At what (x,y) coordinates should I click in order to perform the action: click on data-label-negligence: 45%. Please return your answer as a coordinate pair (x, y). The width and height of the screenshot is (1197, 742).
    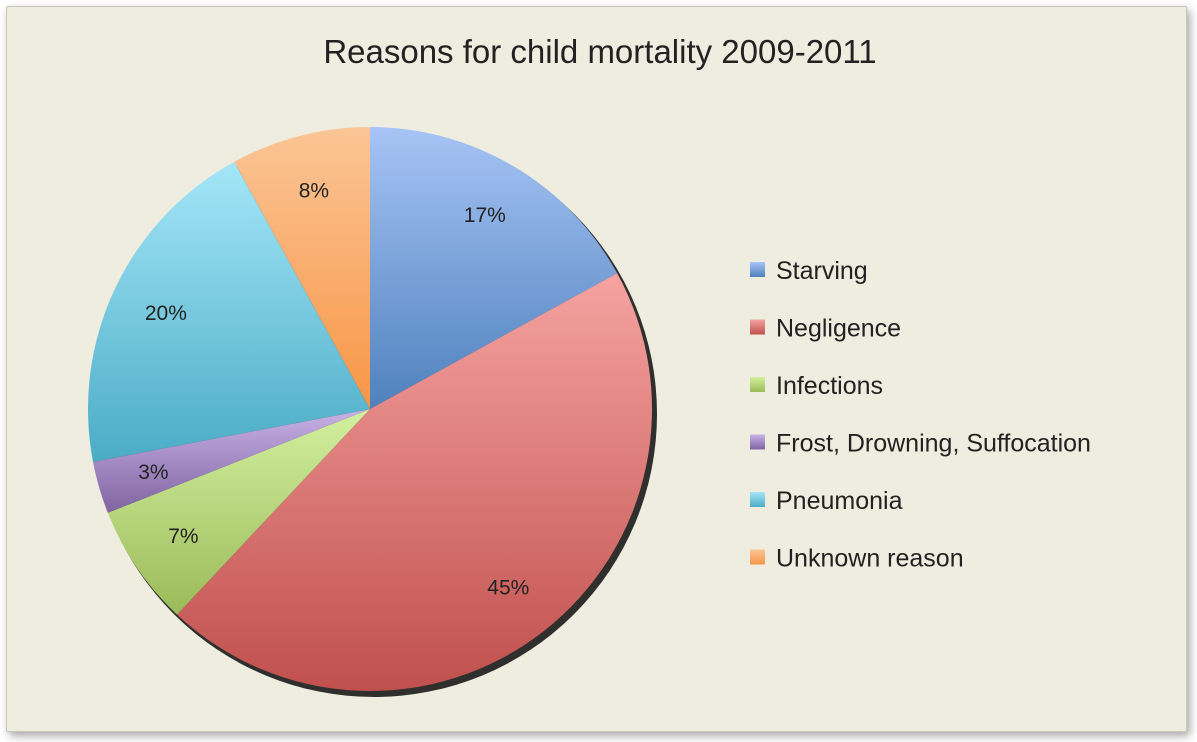
    Looking at the image, I should click on (508, 587).